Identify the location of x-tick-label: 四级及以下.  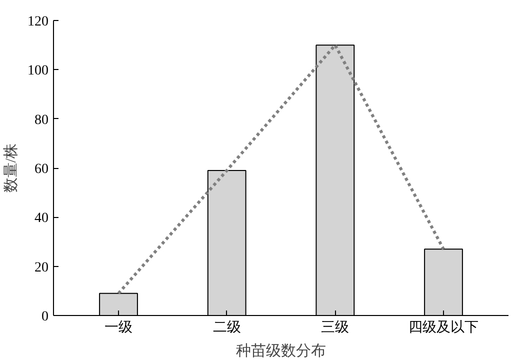
(443, 328).